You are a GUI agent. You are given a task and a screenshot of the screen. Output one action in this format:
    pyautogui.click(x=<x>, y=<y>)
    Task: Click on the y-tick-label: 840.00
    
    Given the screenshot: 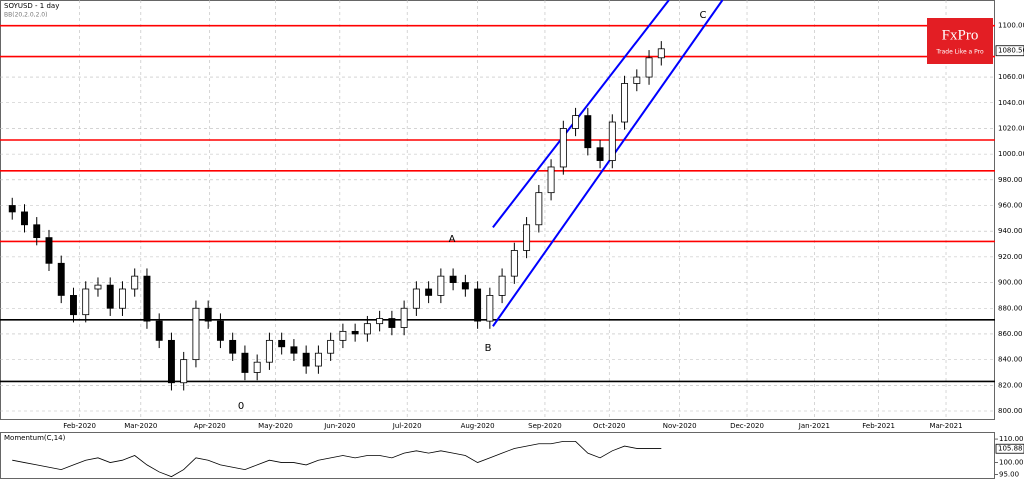 What is the action you would take?
    pyautogui.click(x=1010, y=360)
    